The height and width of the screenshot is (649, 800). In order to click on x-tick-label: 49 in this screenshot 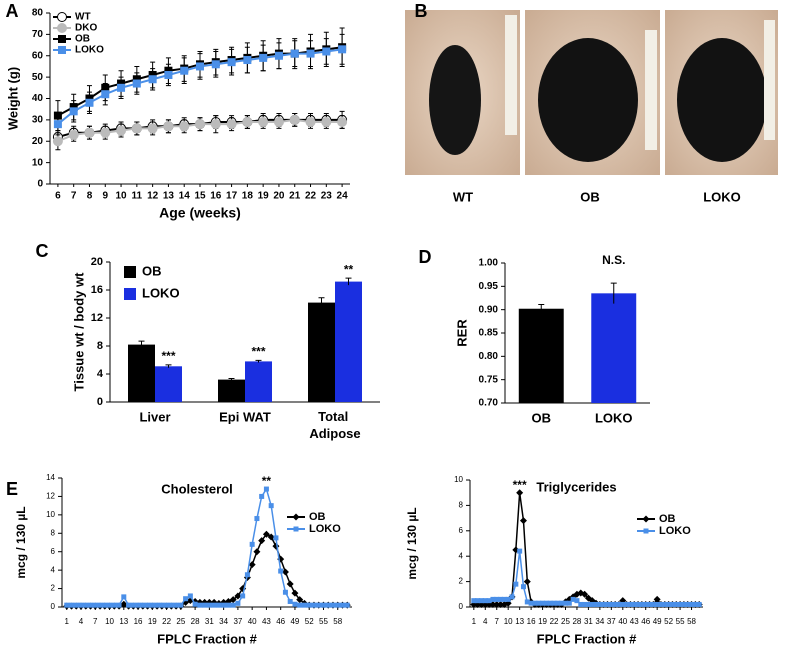, I will do `click(657, 621)`.